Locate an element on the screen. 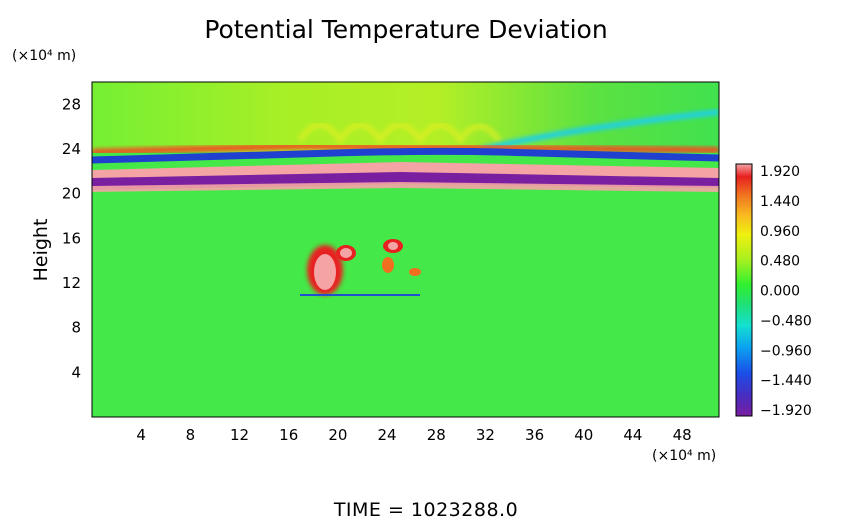  colorbar-tick-label: −1.920 is located at coordinates (786, 411).